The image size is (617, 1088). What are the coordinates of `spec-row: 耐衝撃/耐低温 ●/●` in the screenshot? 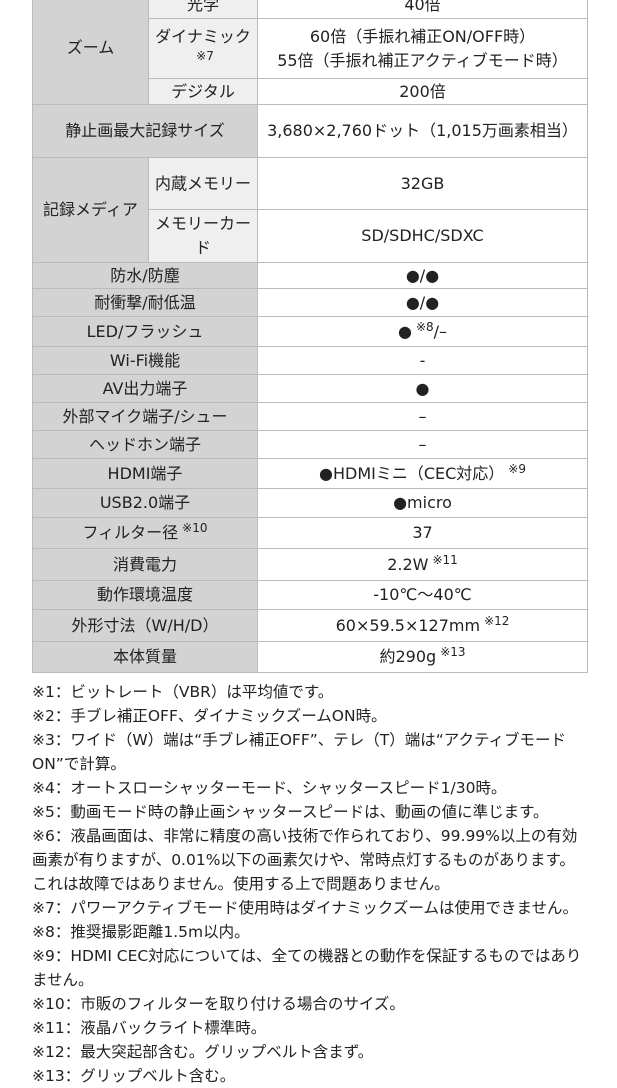 It's located at (310, 302).